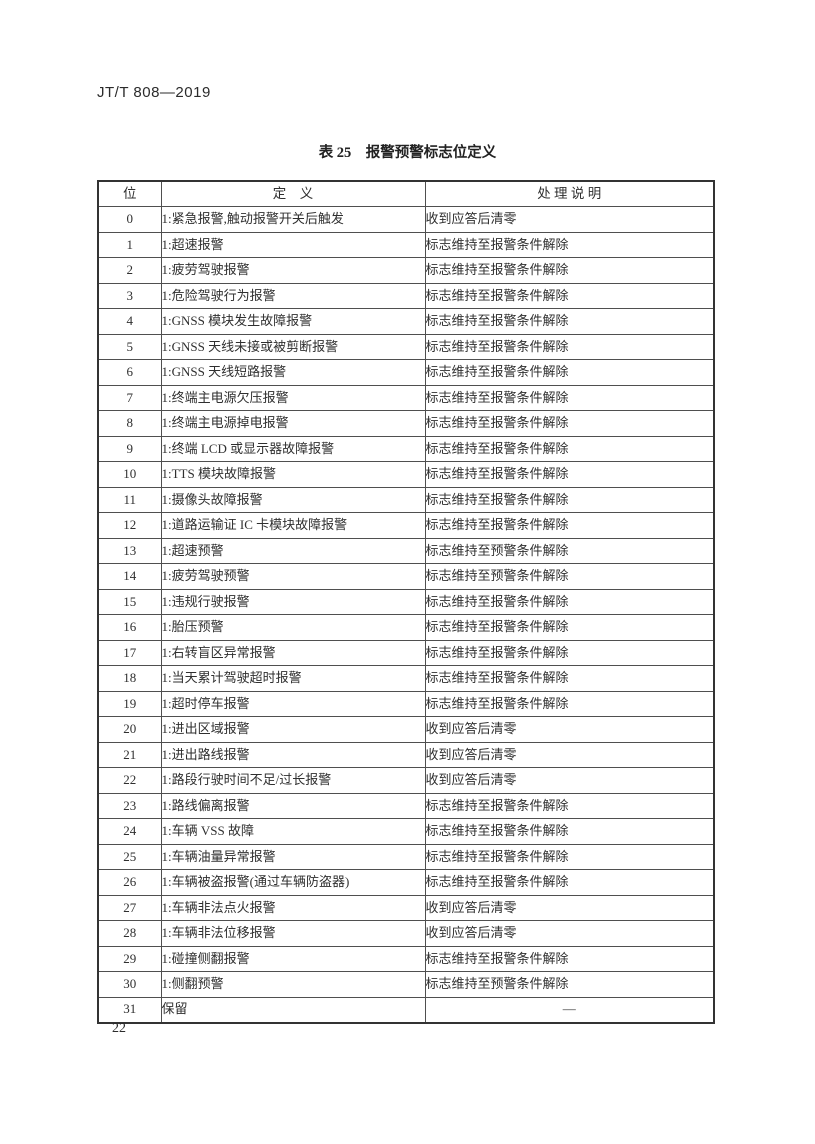 The image size is (815, 1144). I want to click on definition-cell: 1:右转盲区异常报警, so click(293, 652).